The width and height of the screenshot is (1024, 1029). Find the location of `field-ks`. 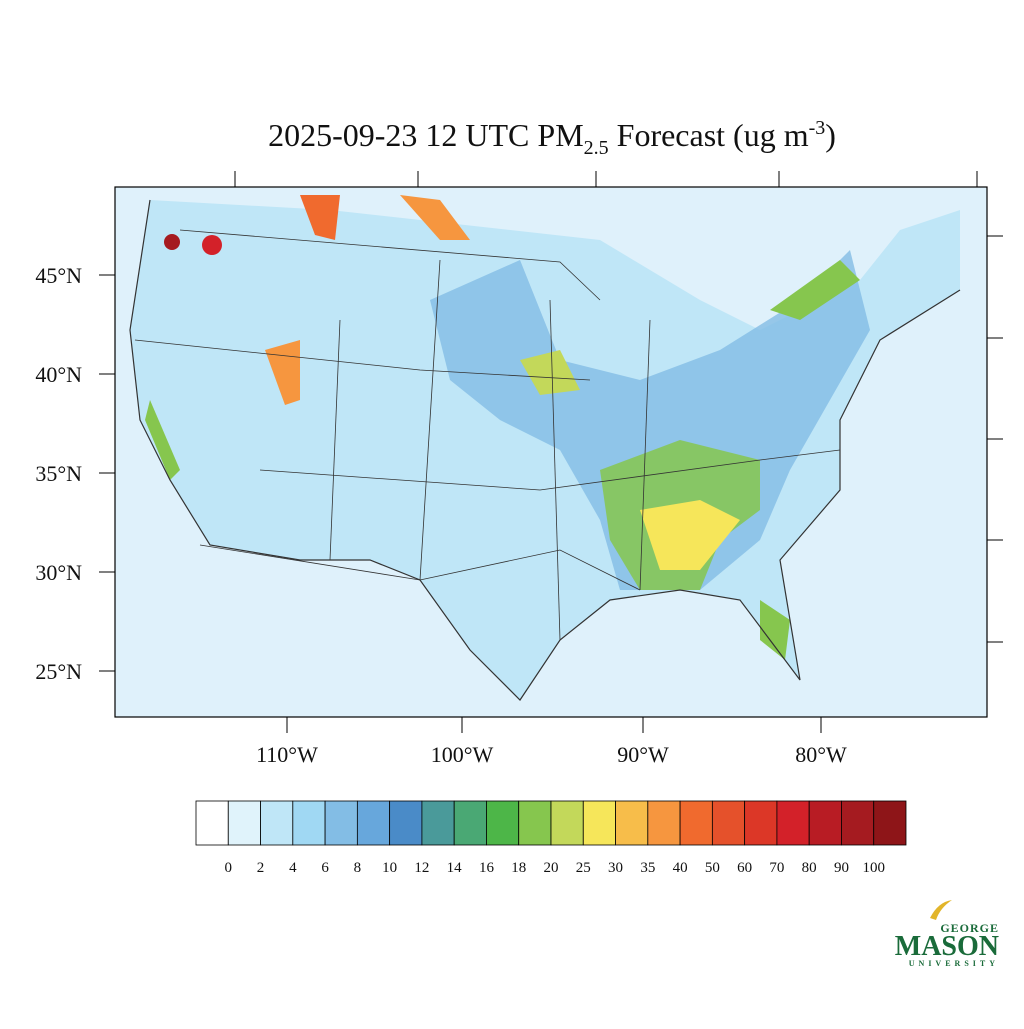

field-ks is located at coordinates (550, 372).